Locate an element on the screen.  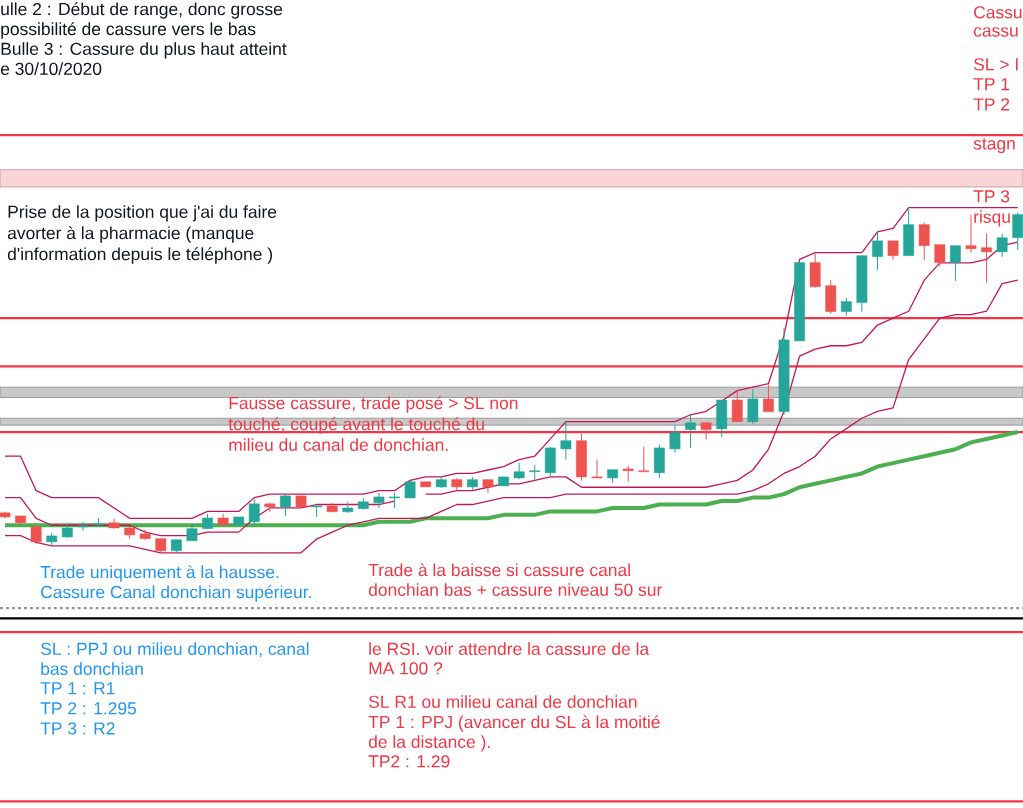
text: SL R1 ou milieu canal de donchian is located at coordinates (502, 701).